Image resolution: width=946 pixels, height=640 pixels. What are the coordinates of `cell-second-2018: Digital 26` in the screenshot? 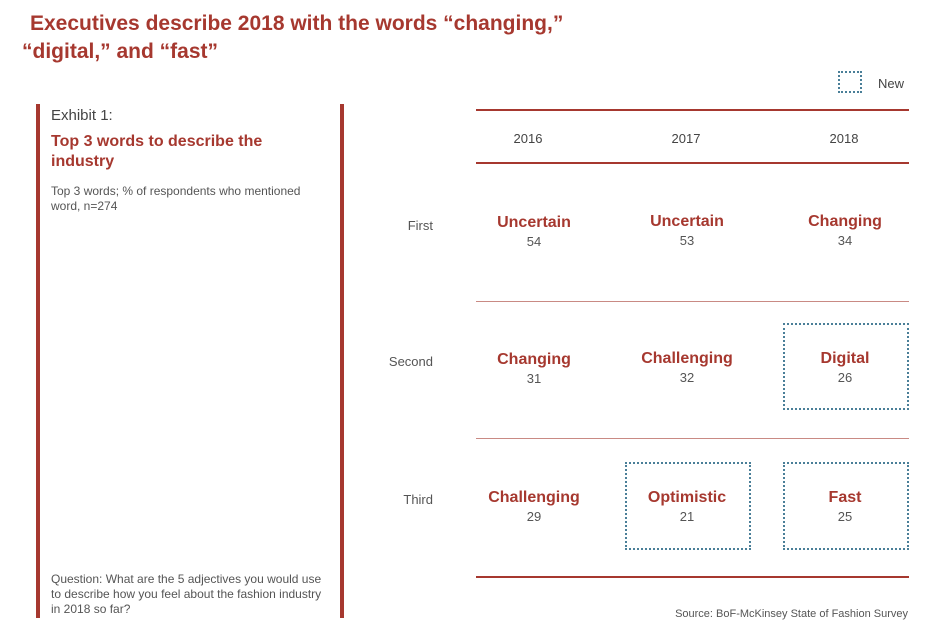 It's located at (845, 367).